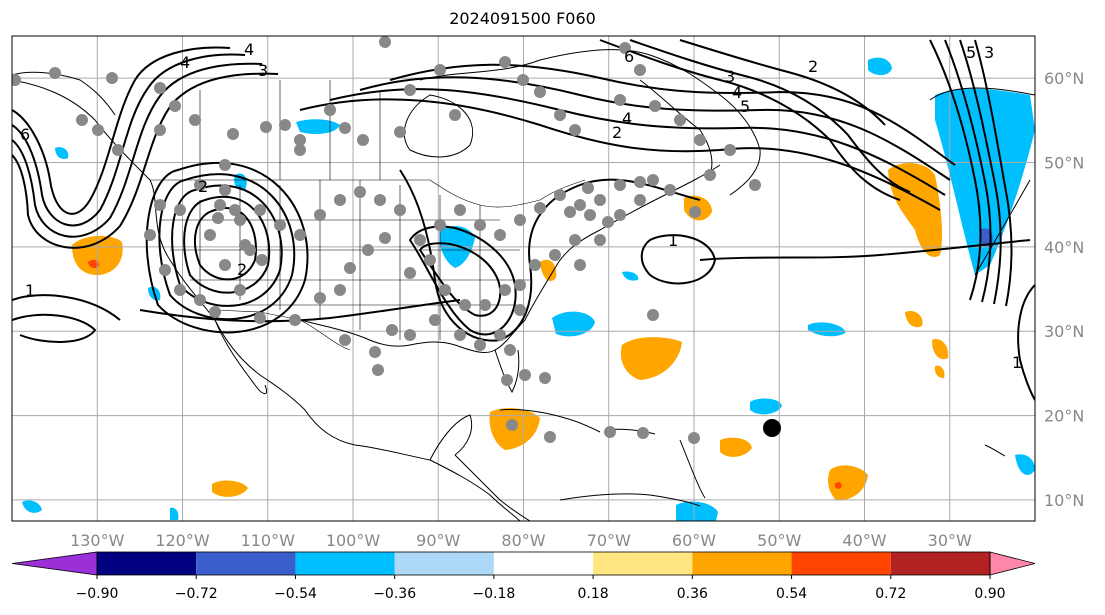  I want to click on latitude-tick-labels: 10°N 20°N 30°N 40°N 50°N 60°N, so click(1064, 289).